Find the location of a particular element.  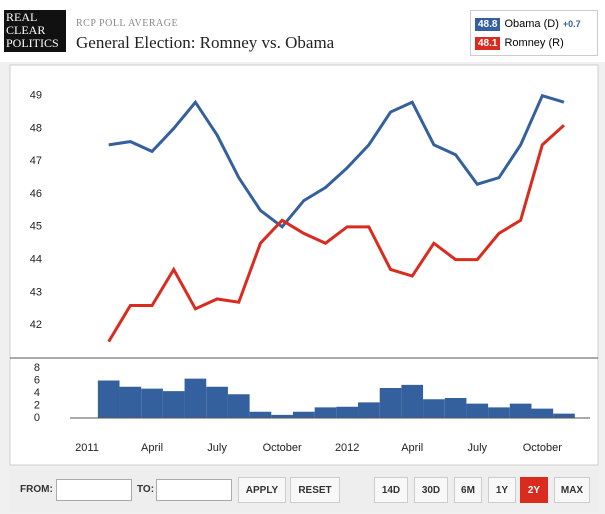

range-button: MAX is located at coordinates (572, 490).